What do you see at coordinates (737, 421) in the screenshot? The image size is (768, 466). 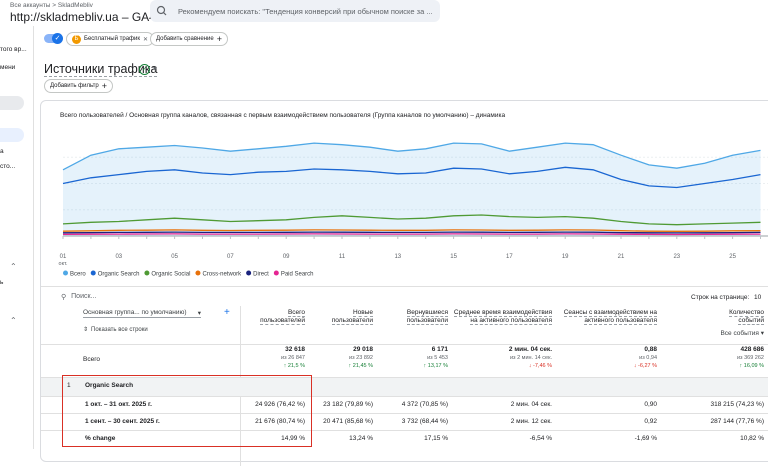 I see `cell-value: 287 144 (77,76 %)` at bounding box center [737, 421].